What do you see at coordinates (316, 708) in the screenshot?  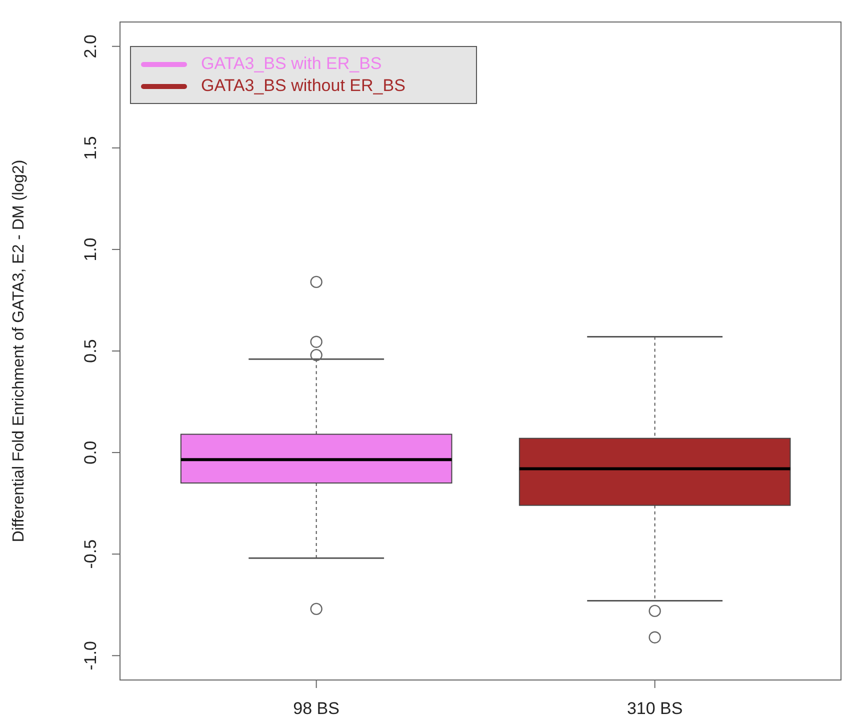 I see `x-tick-label: 98 BS` at bounding box center [316, 708].